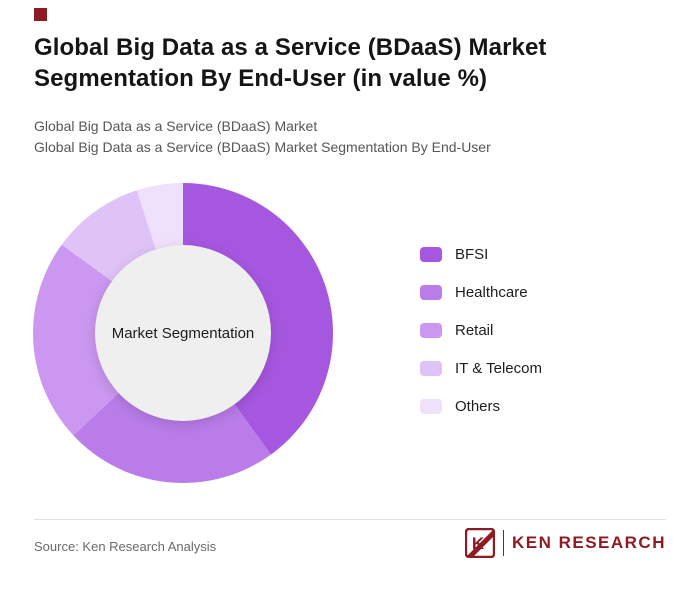 The image size is (700, 591). Describe the element at coordinates (503, 543) in the screenshot. I see `logo-divider` at that location.